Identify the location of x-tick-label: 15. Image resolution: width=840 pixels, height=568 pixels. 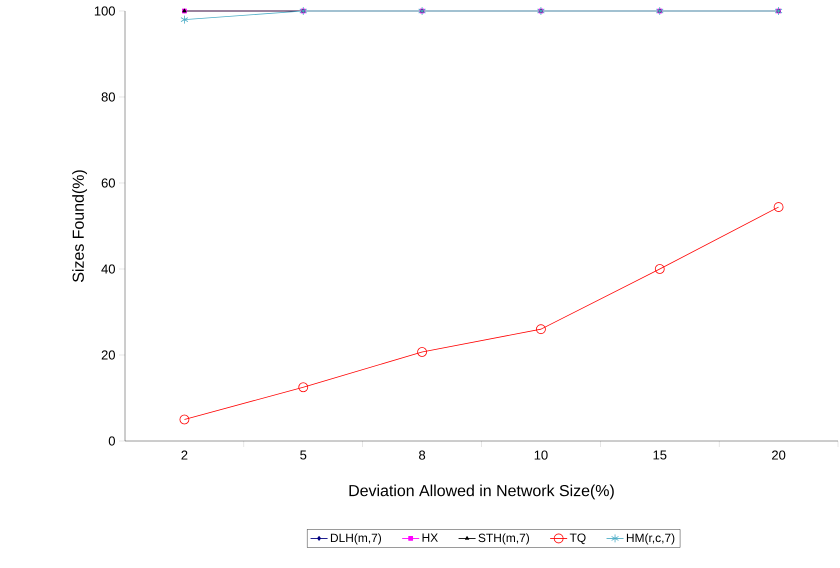
(660, 455).